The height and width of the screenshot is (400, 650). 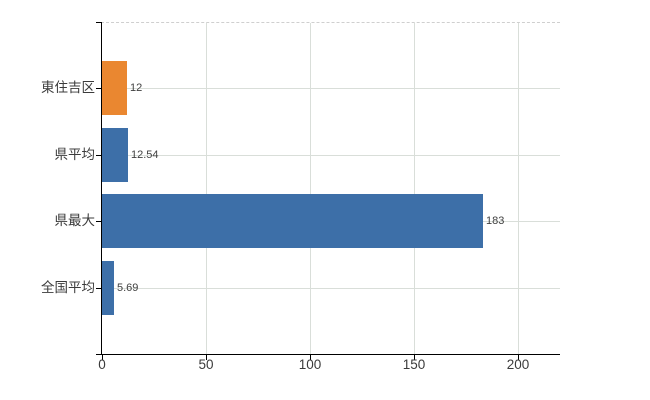 I want to click on y-axis-label: 県平均, so click(x=75, y=154).